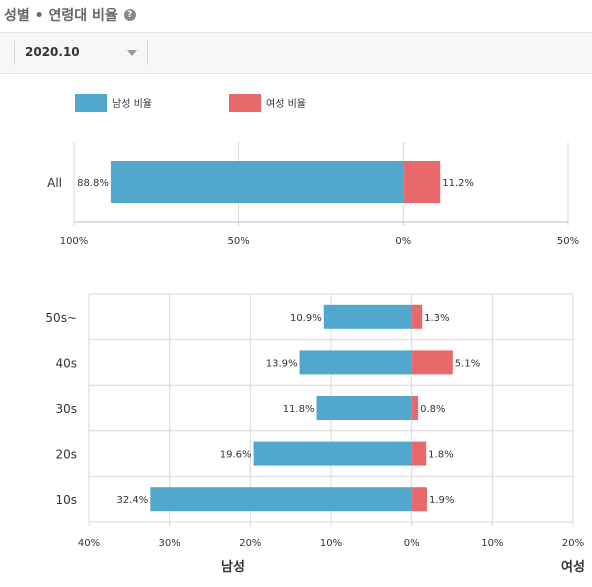 The image size is (592, 587). I want to click on all-chart-bar-female, so click(422, 182).